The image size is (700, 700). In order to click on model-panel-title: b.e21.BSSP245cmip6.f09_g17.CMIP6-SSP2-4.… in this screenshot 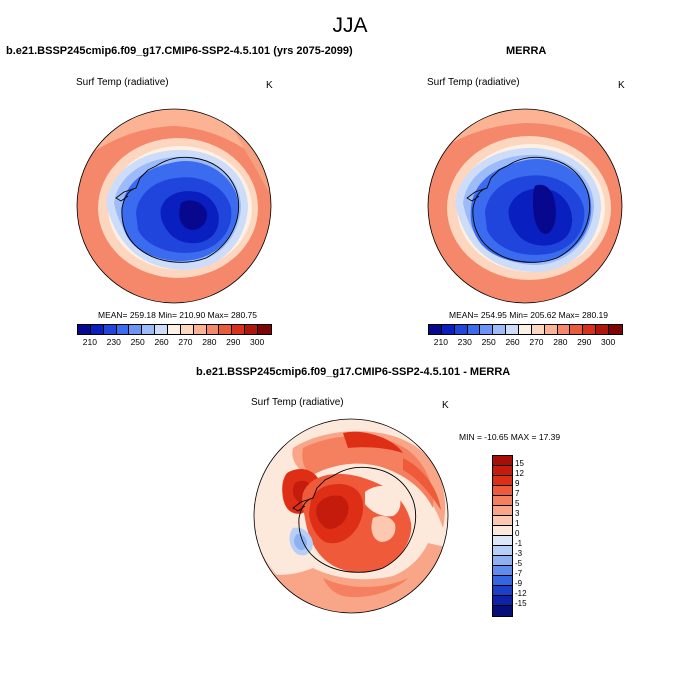, I will do `click(179, 51)`.